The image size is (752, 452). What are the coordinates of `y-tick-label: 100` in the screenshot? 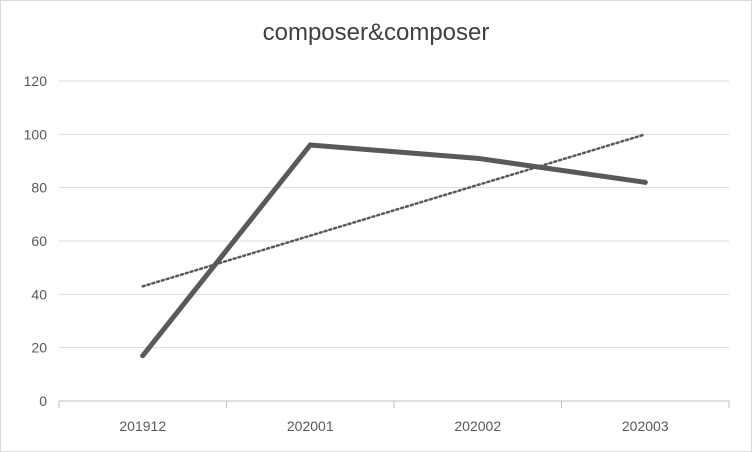 It's located at (36, 134).